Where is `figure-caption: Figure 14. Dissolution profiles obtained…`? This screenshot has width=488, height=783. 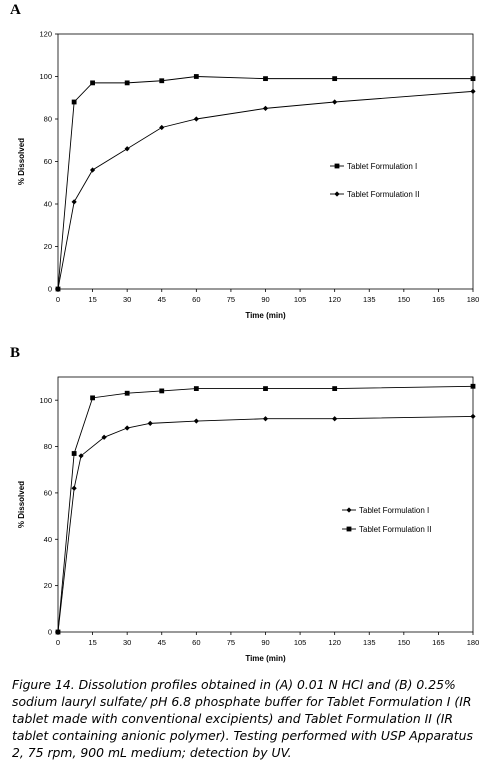 figure-caption: Figure 14. Dissolution profiles obtained… is located at coordinates (242, 718).